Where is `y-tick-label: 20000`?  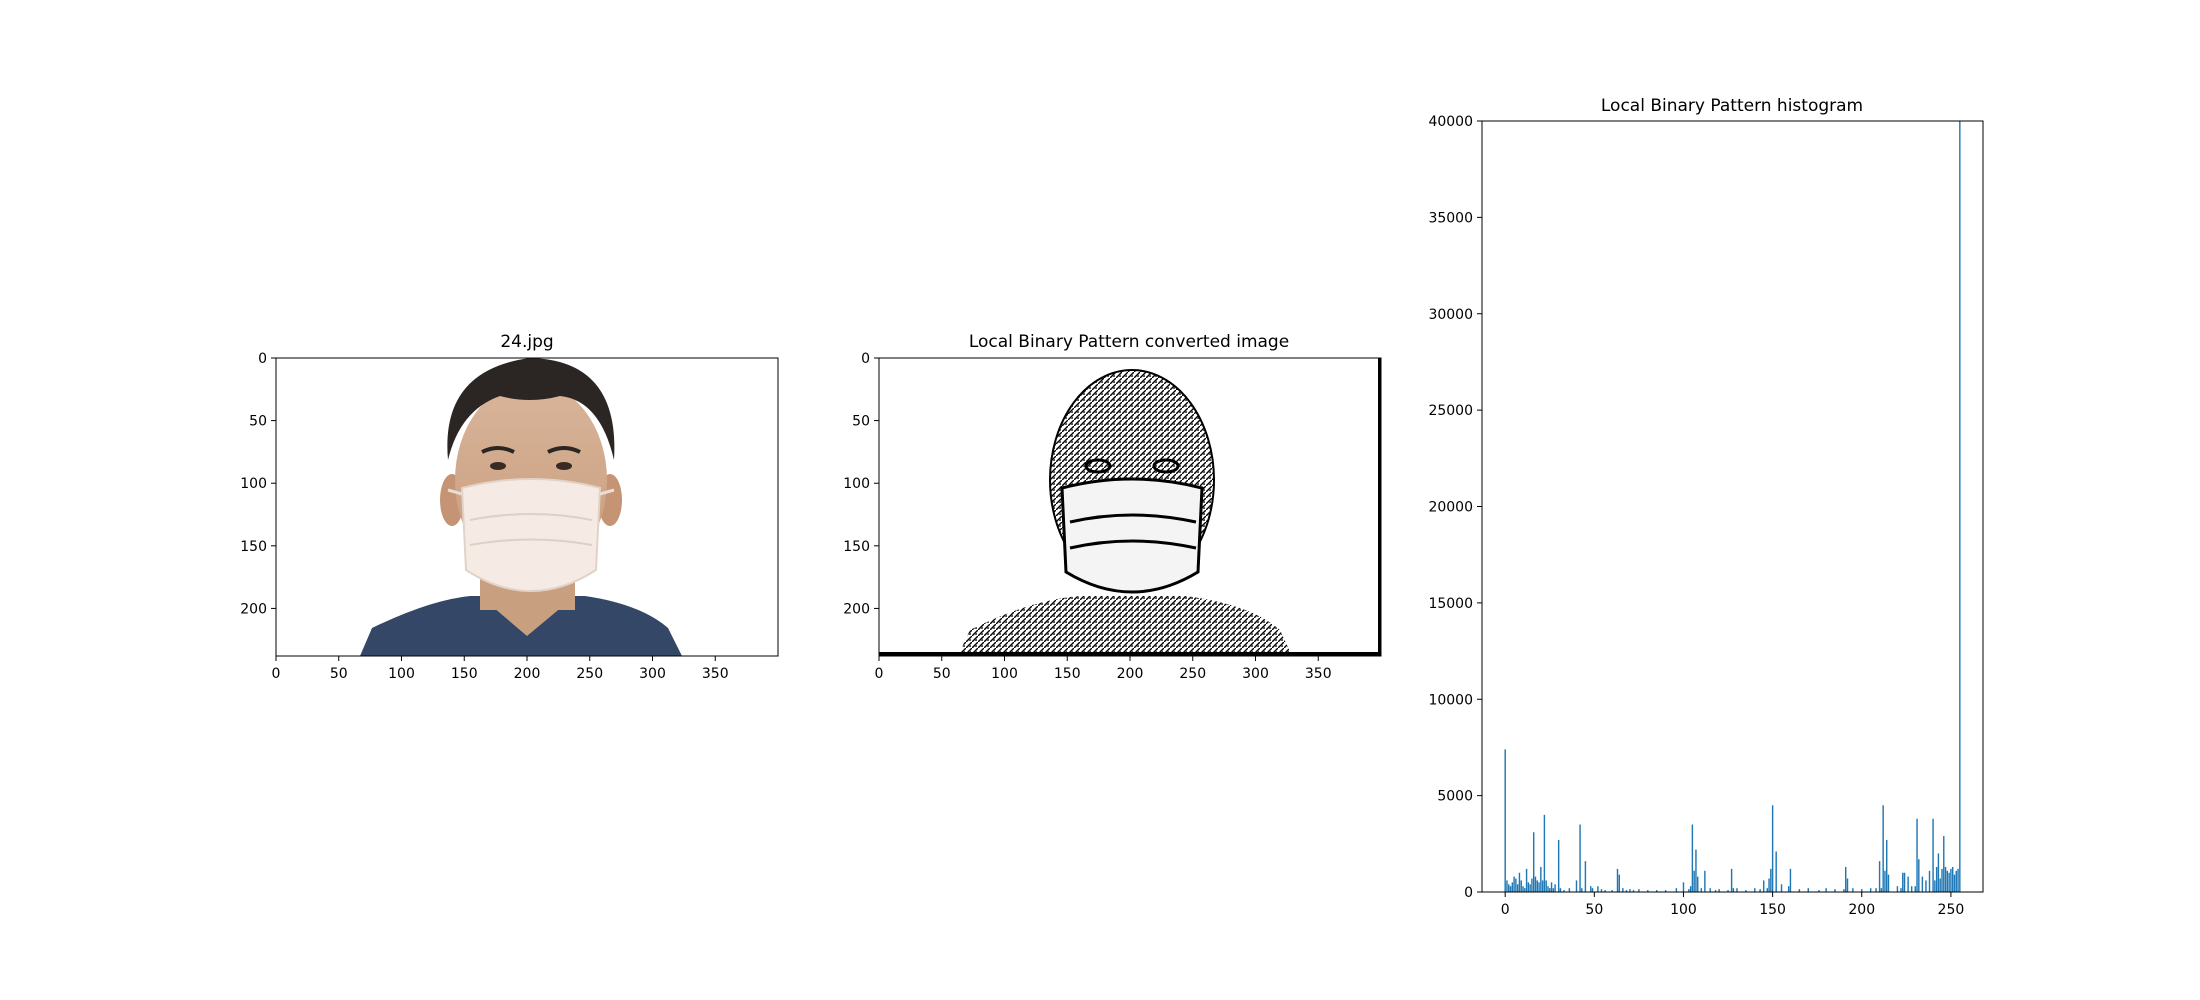 y-tick-label: 20000 is located at coordinates (1450, 508).